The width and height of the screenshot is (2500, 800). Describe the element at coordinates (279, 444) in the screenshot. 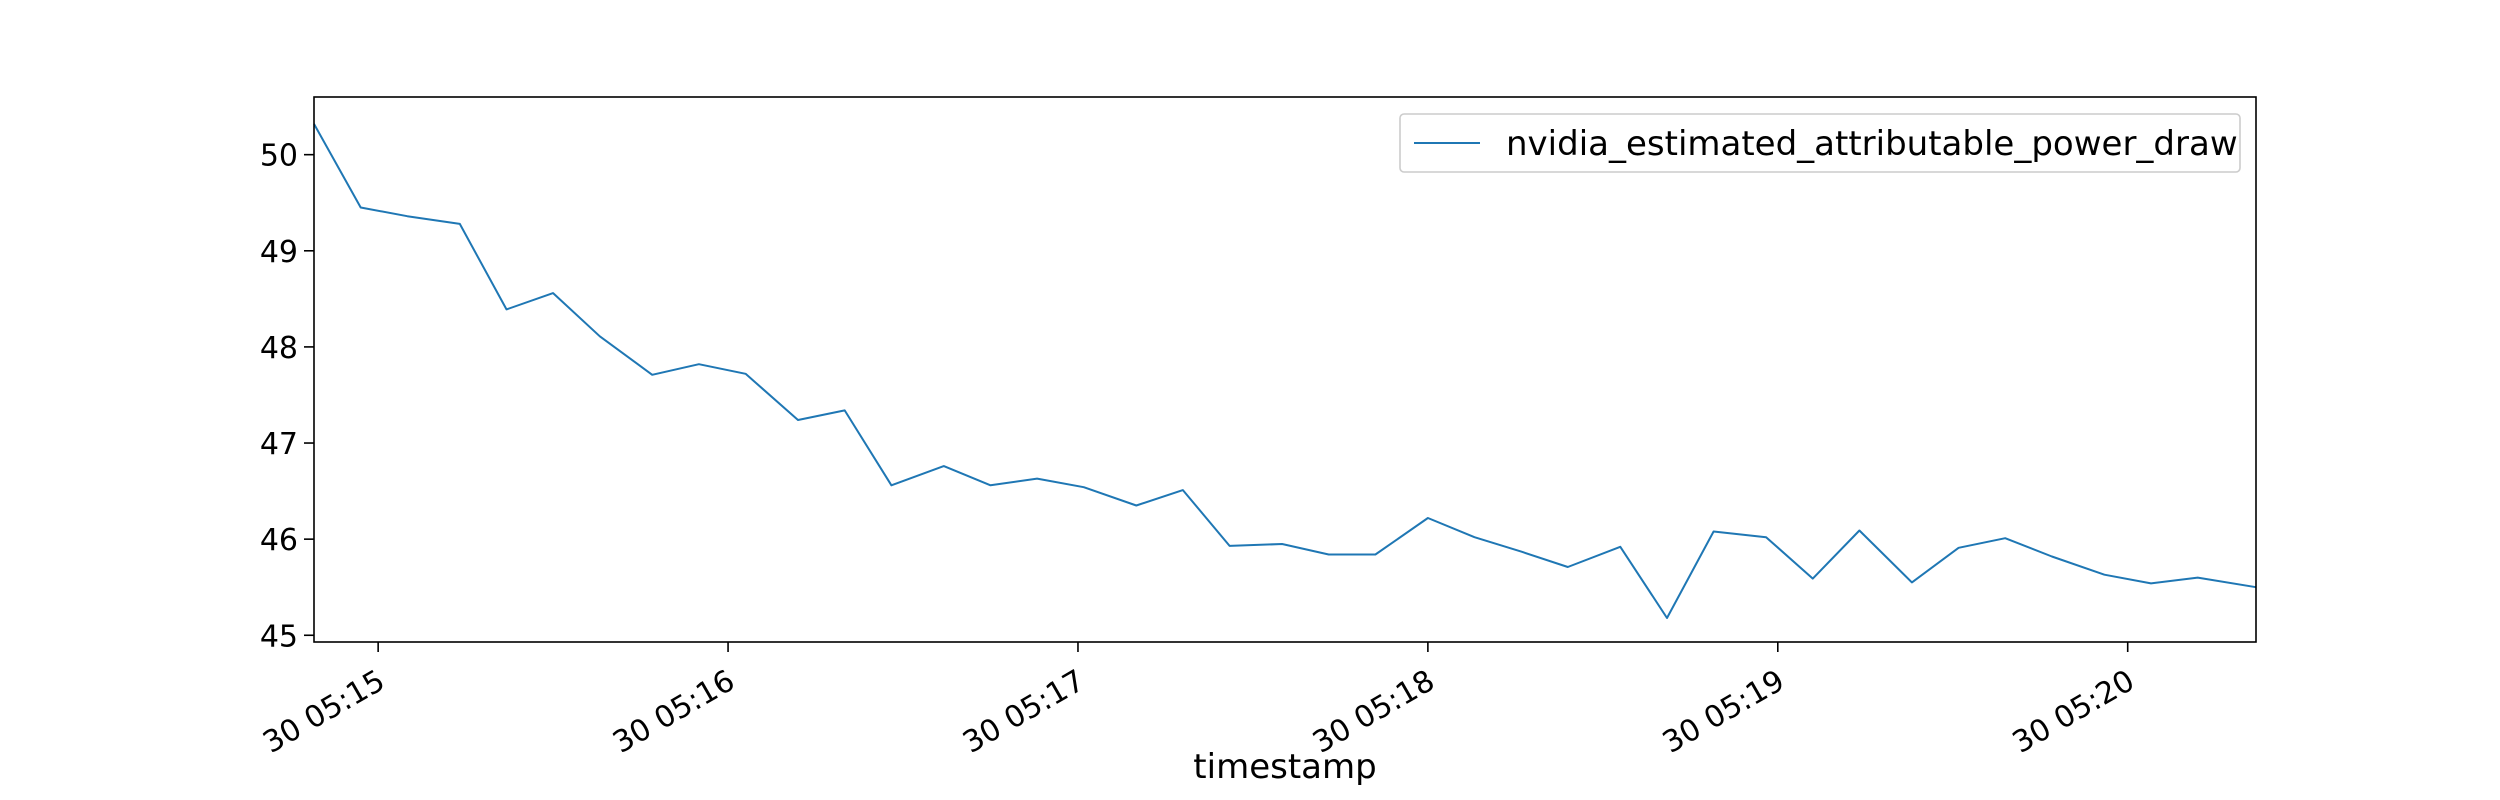

I see `y-tick-label: 47` at that location.